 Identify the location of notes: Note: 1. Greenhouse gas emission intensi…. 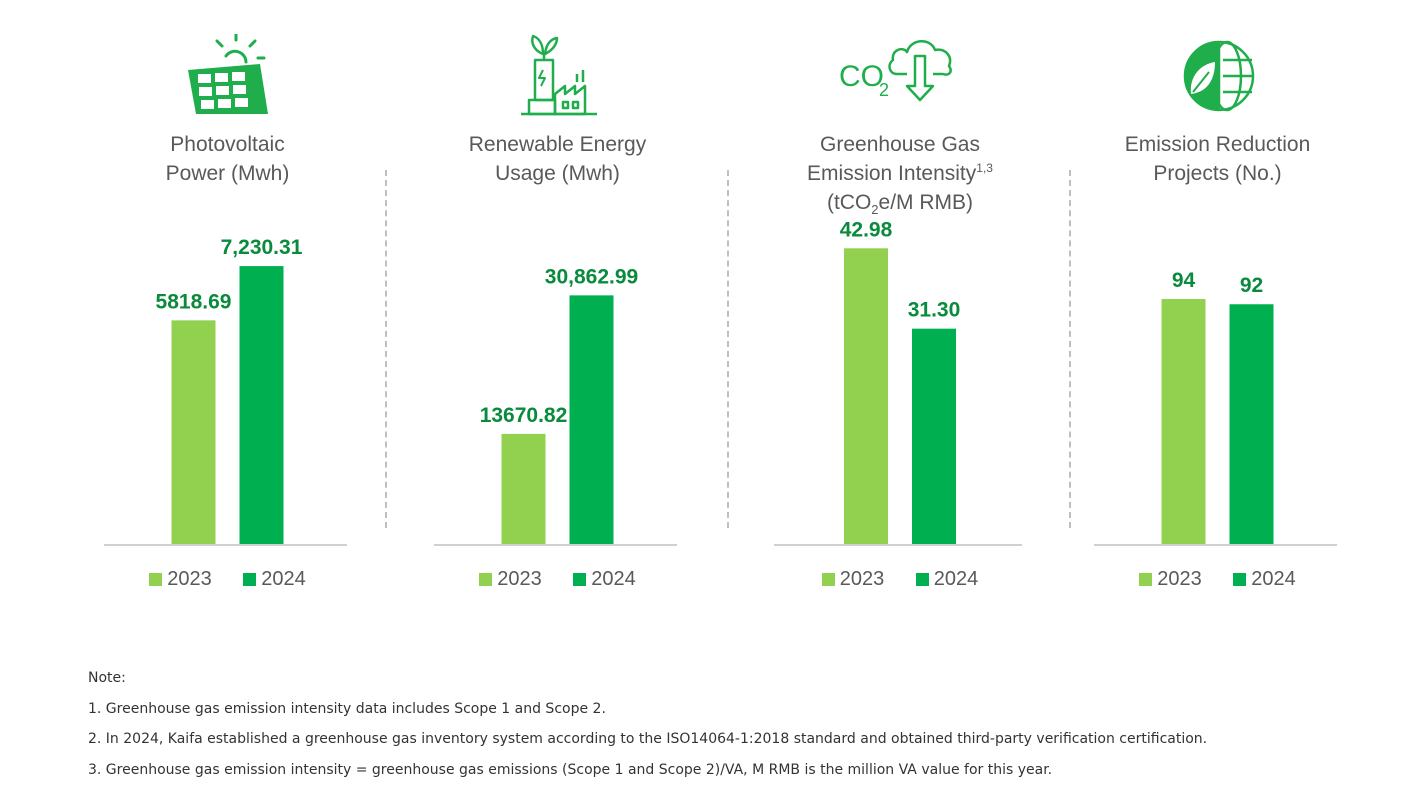
(647, 729).